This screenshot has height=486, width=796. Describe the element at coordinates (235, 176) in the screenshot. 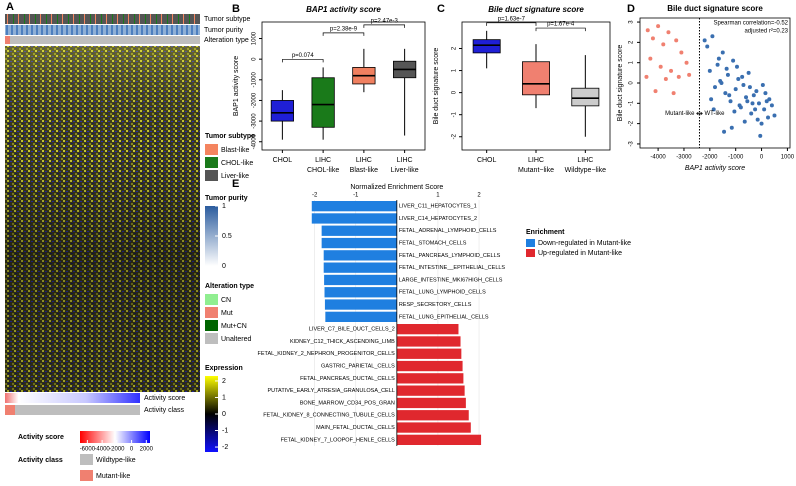

I see `legend-label: Liver-like` at that location.